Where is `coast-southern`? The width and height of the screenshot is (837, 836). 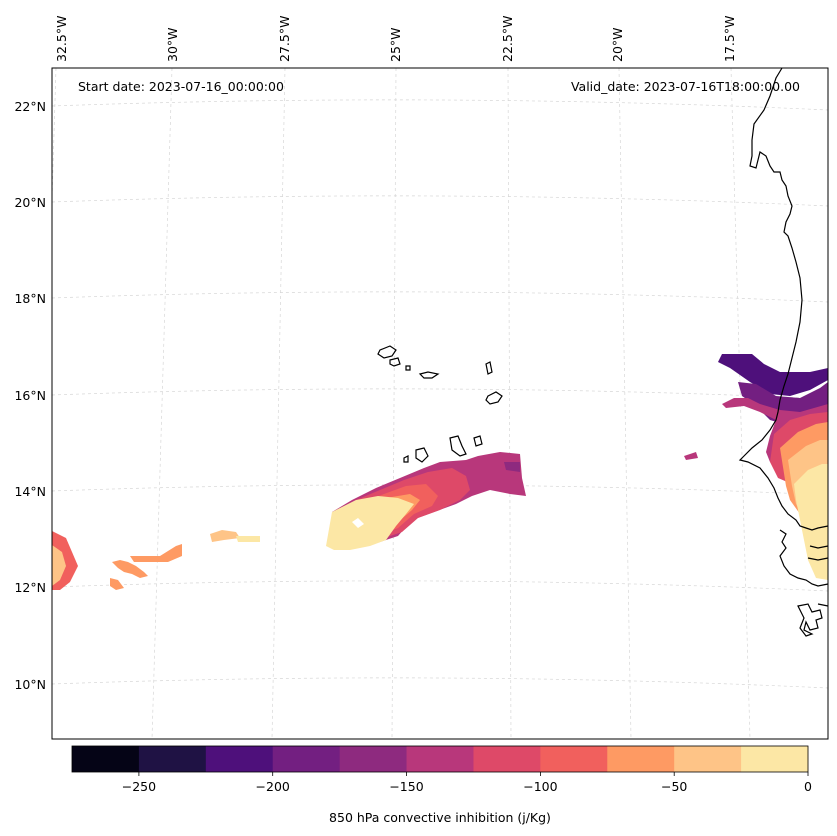 coast-southern is located at coordinates (804, 558).